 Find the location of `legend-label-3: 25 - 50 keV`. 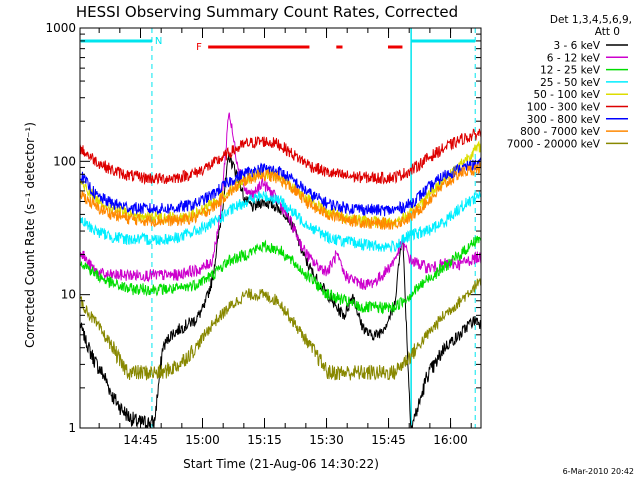

legend-label-3: 25 - 50 keV is located at coordinates (570, 83).